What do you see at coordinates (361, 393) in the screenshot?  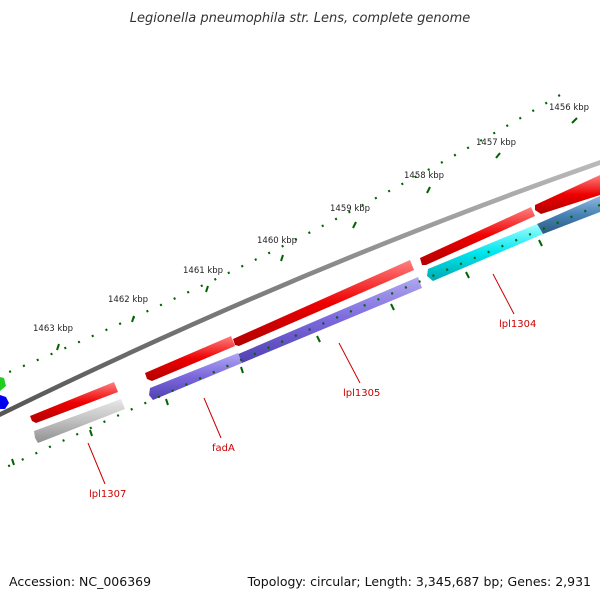 I see `label-lpl1305: lpl1305` at bounding box center [361, 393].